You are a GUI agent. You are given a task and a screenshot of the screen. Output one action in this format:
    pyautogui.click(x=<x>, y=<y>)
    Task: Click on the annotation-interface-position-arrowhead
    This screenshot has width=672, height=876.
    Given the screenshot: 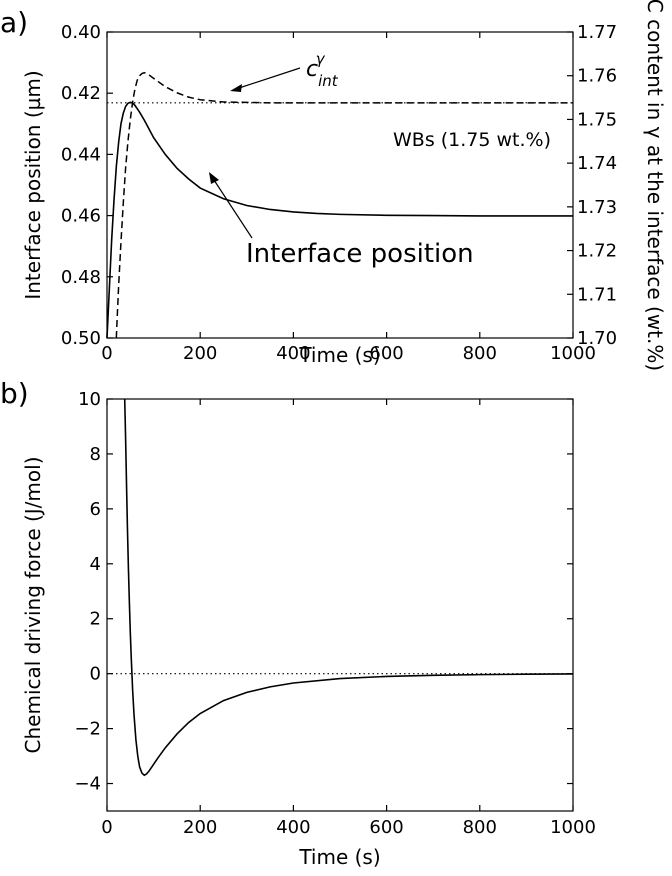 What is the action you would take?
    pyautogui.click(x=214, y=178)
    